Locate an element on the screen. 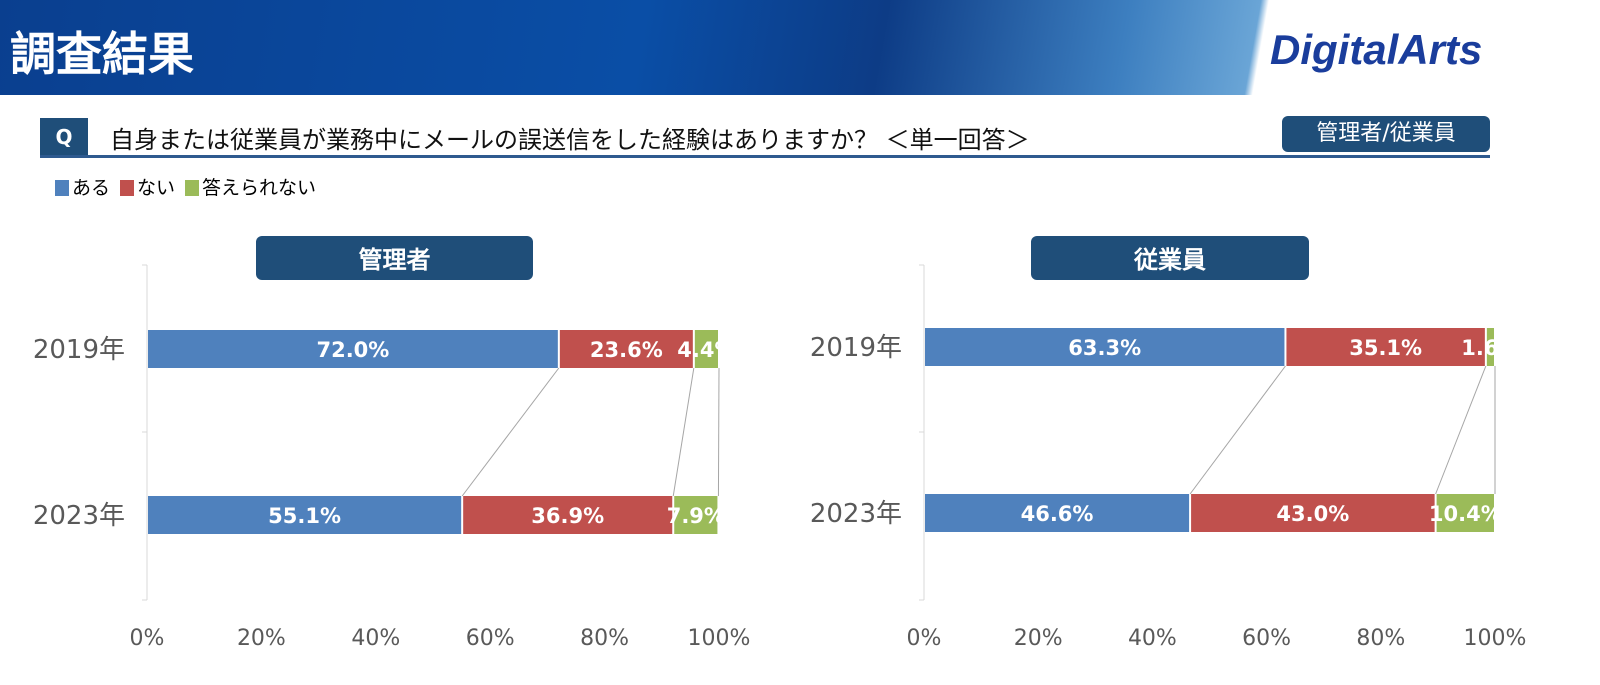 The image size is (1600, 685). respondent-badge: 管理者/従業員 is located at coordinates (1386, 134).